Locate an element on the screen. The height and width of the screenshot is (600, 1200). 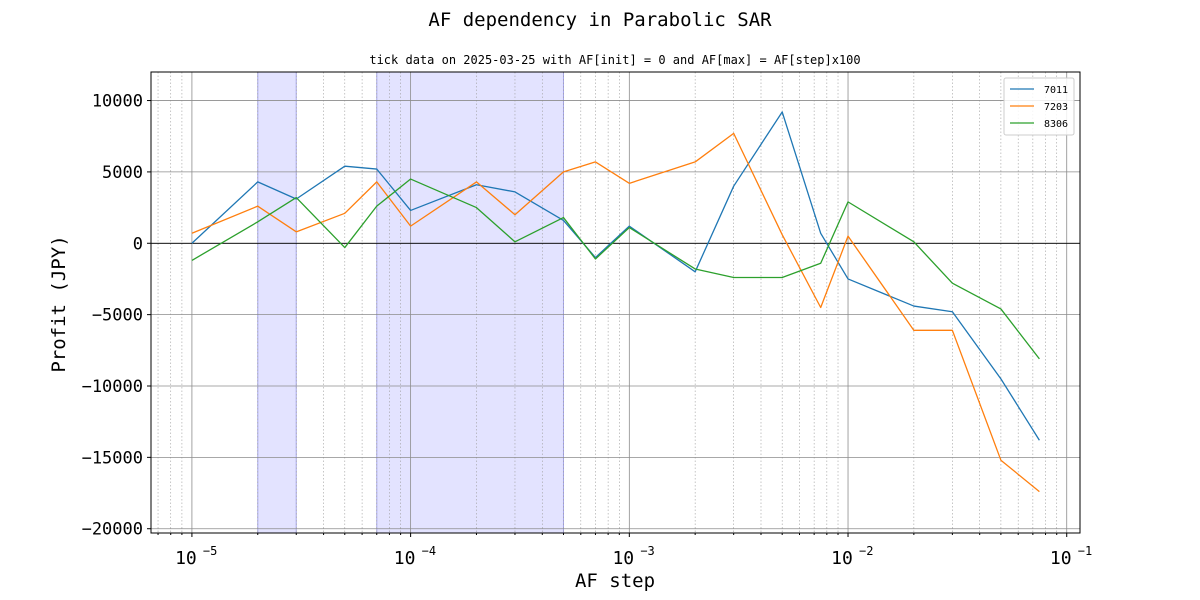
x-tick-exponent: −3 is located at coordinates (647, 551).